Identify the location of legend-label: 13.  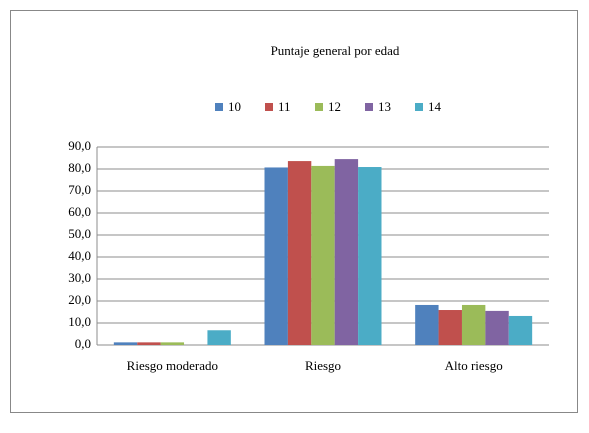
(384, 106).